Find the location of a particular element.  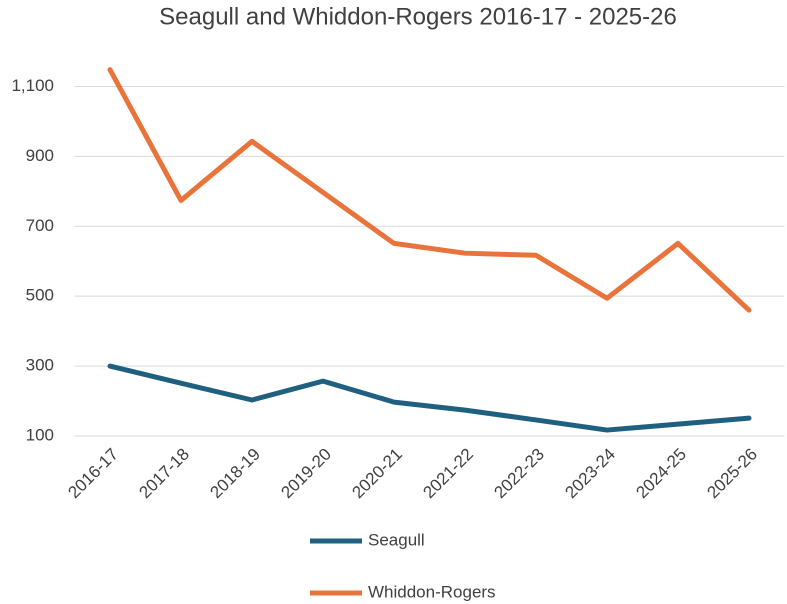

series-line is located at coordinates (429, 398).